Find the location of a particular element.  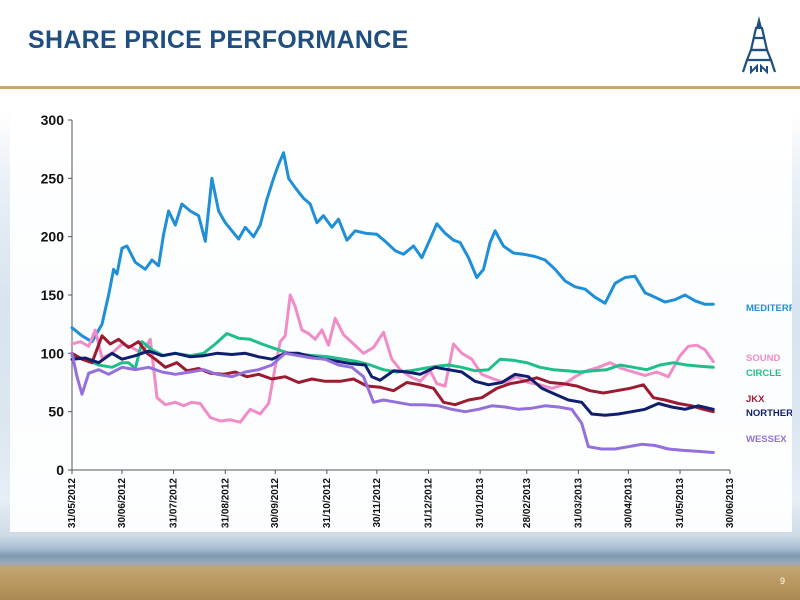

y-tick-label: 250 is located at coordinates (53, 178).